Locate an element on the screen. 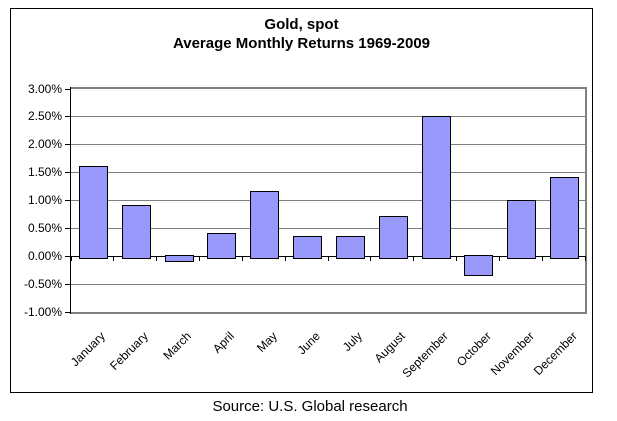 This screenshot has width=617, height=421. bar-november is located at coordinates (522, 229).